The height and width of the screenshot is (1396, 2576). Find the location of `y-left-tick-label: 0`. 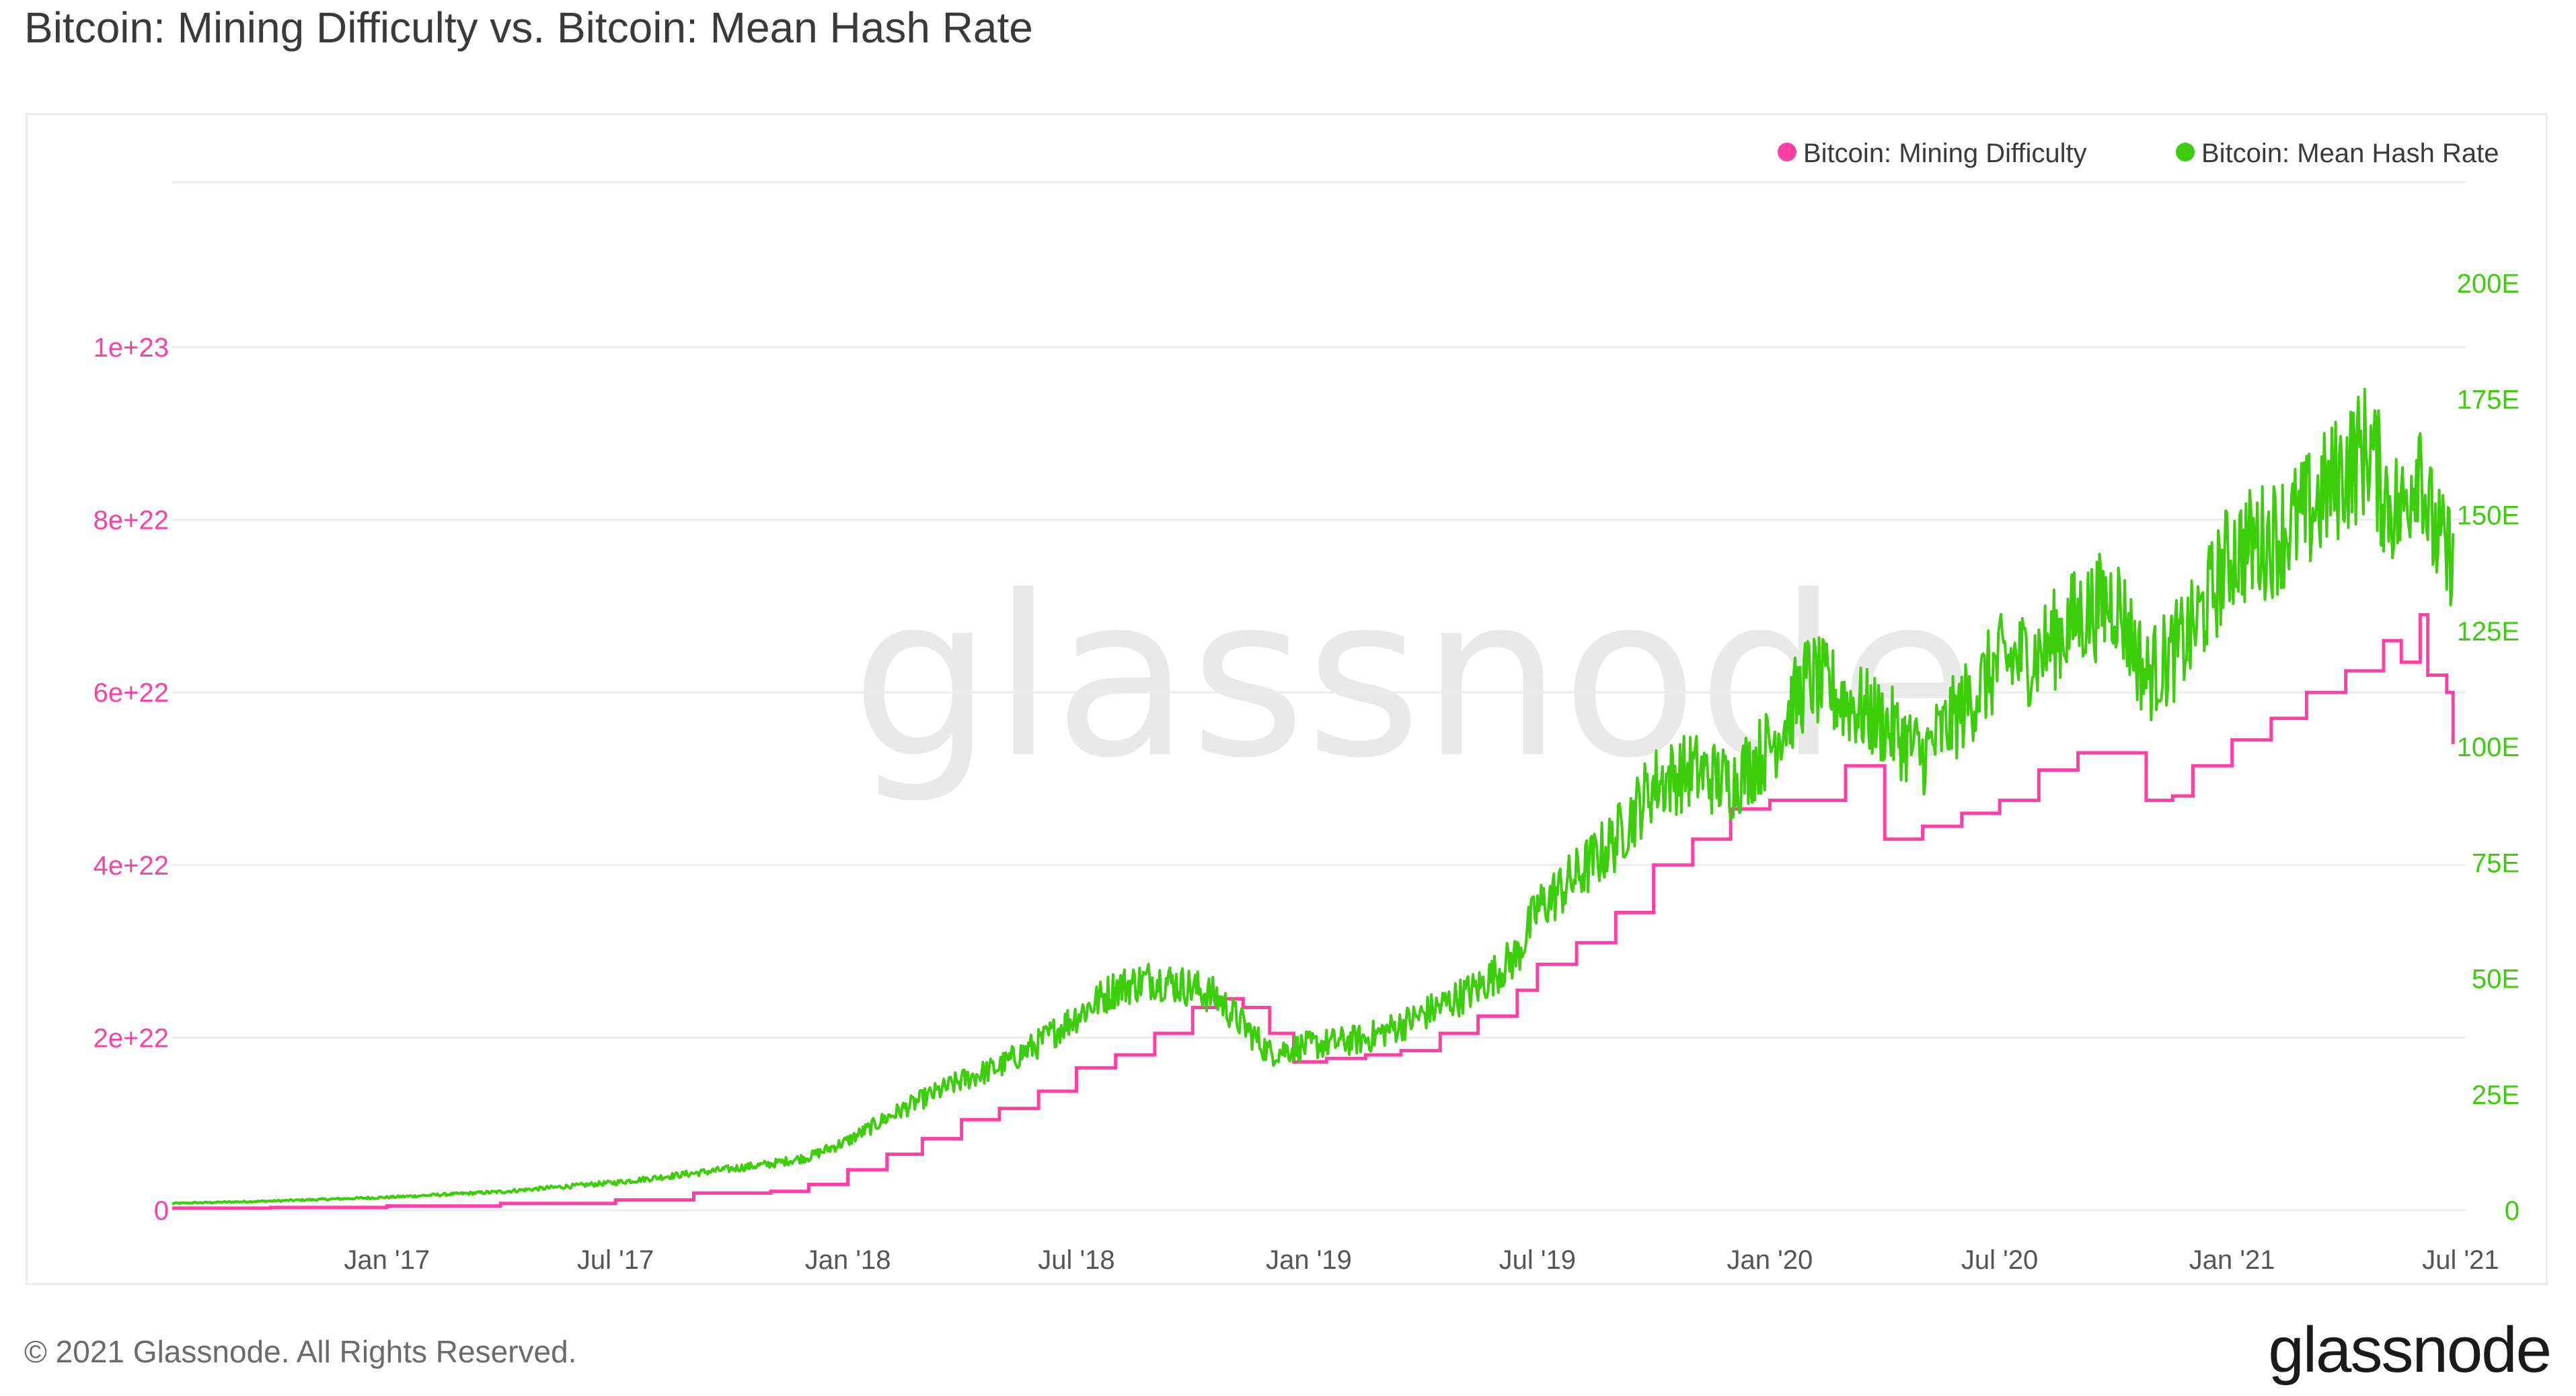

y-left-tick-label: 0 is located at coordinates (161, 1211).